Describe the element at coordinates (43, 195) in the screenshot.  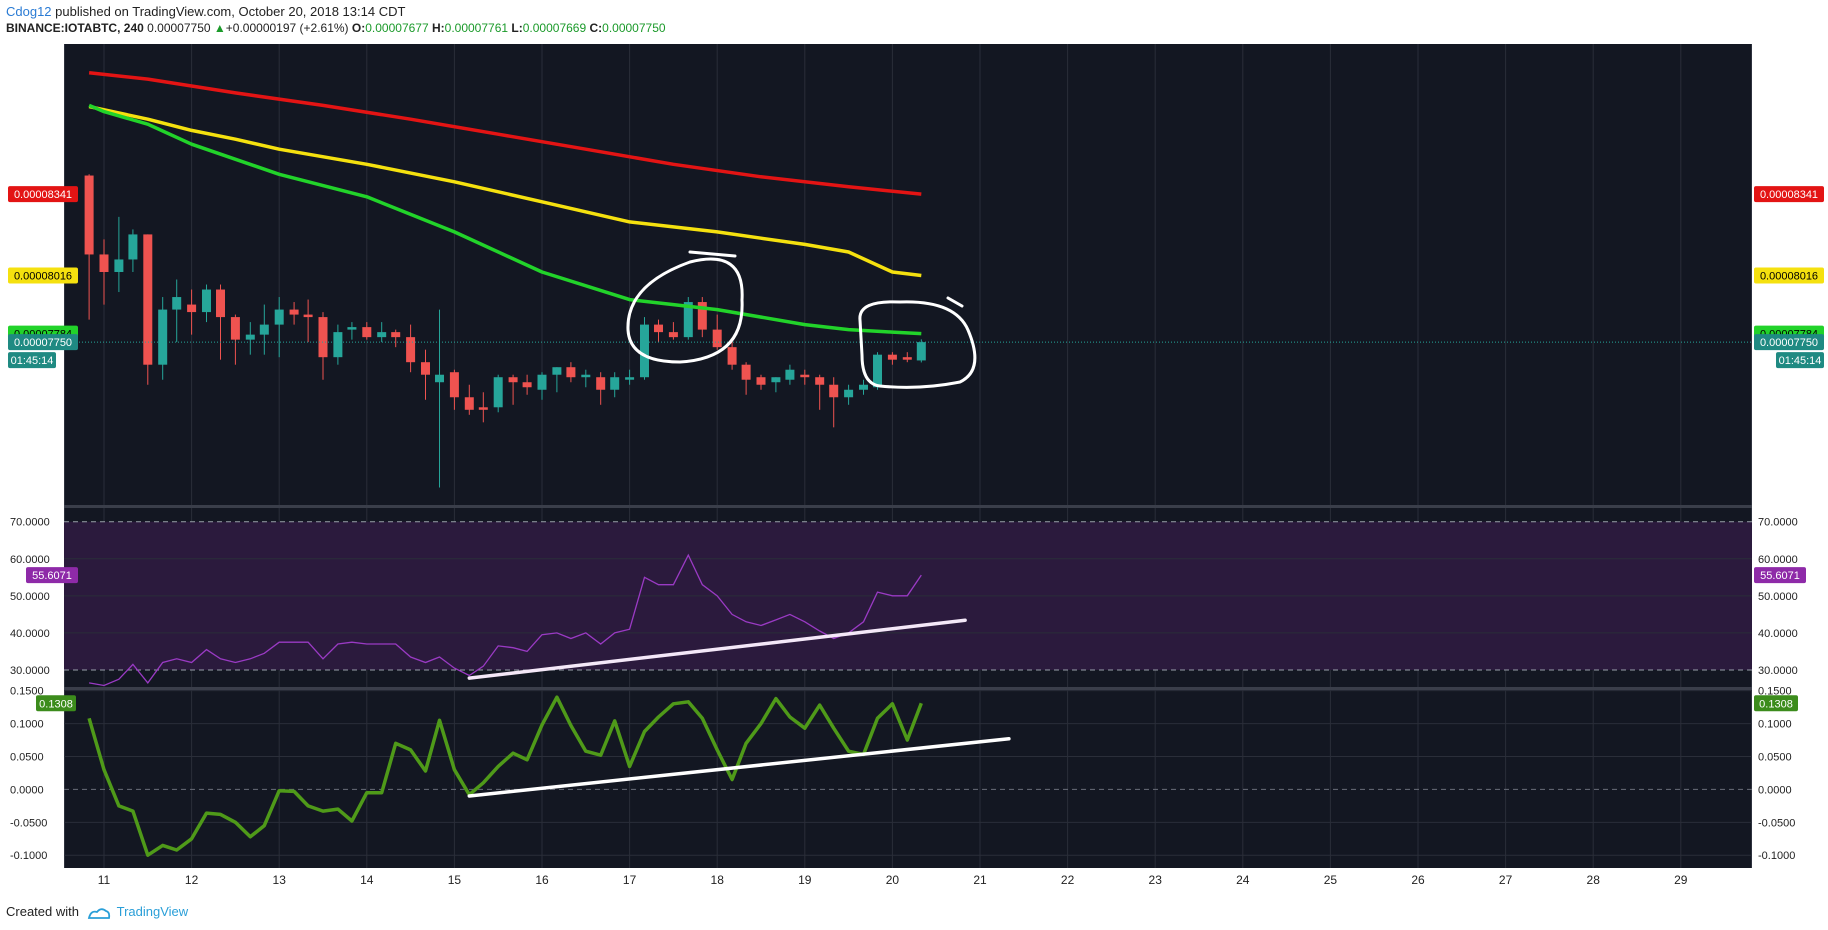
I see `price-badge-left: 0.00008341` at that location.